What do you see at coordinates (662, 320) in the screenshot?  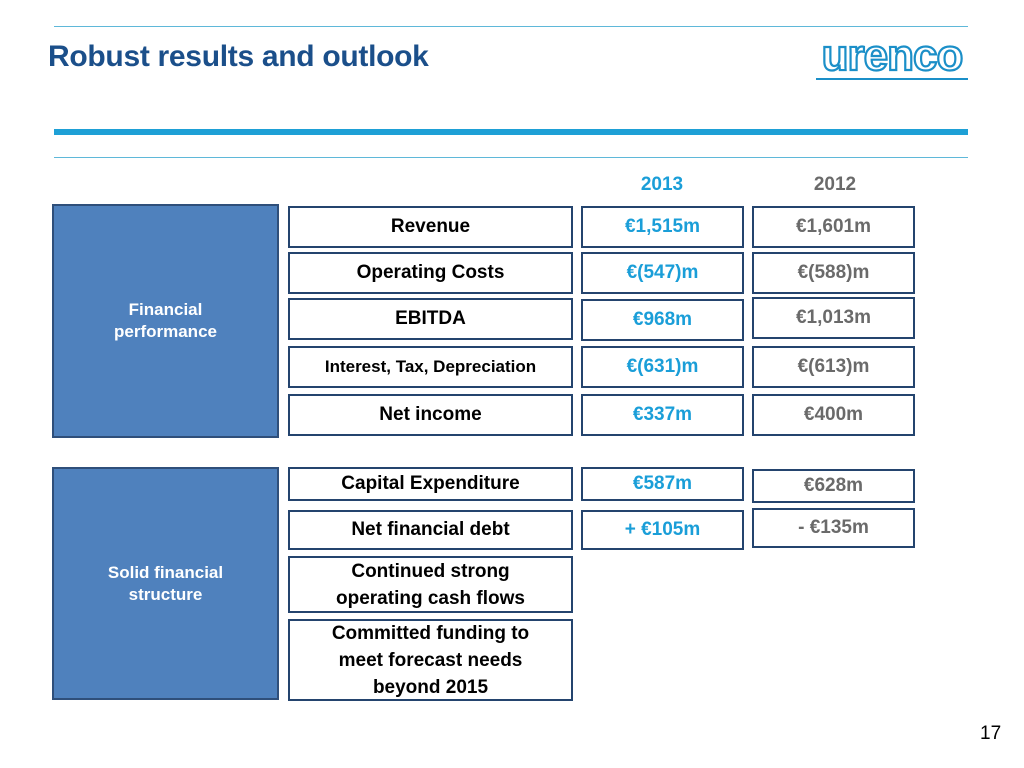 I see `value-2013-ebitda: €968m` at bounding box center [662, 320].